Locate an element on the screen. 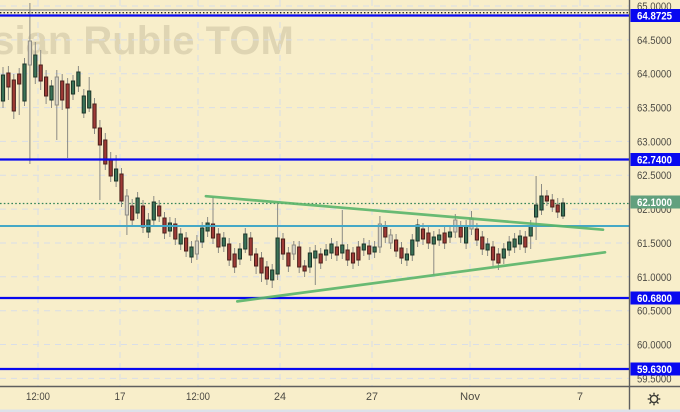  svg-text: 17 is located at coordinates (120, 397).